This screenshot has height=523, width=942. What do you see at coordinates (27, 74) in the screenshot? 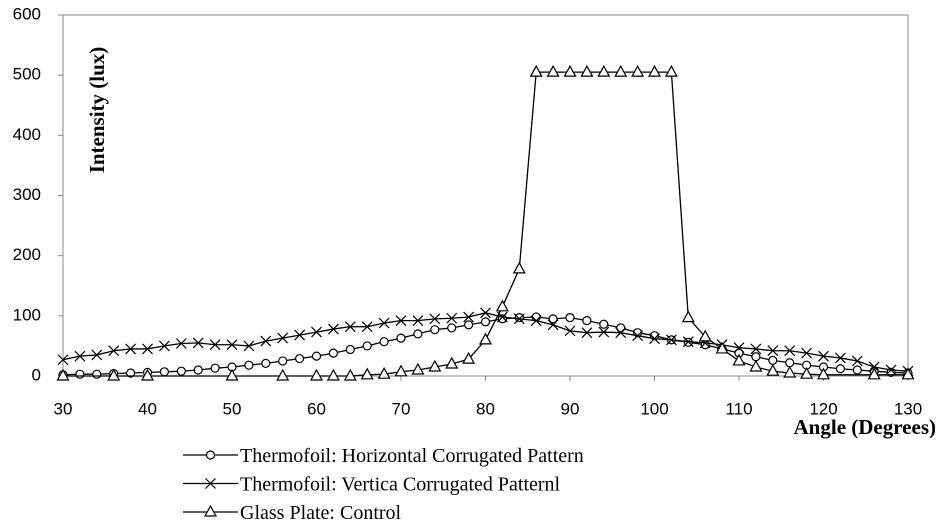
I see `y-tick-label: 500` at bounding box center [27, 74].